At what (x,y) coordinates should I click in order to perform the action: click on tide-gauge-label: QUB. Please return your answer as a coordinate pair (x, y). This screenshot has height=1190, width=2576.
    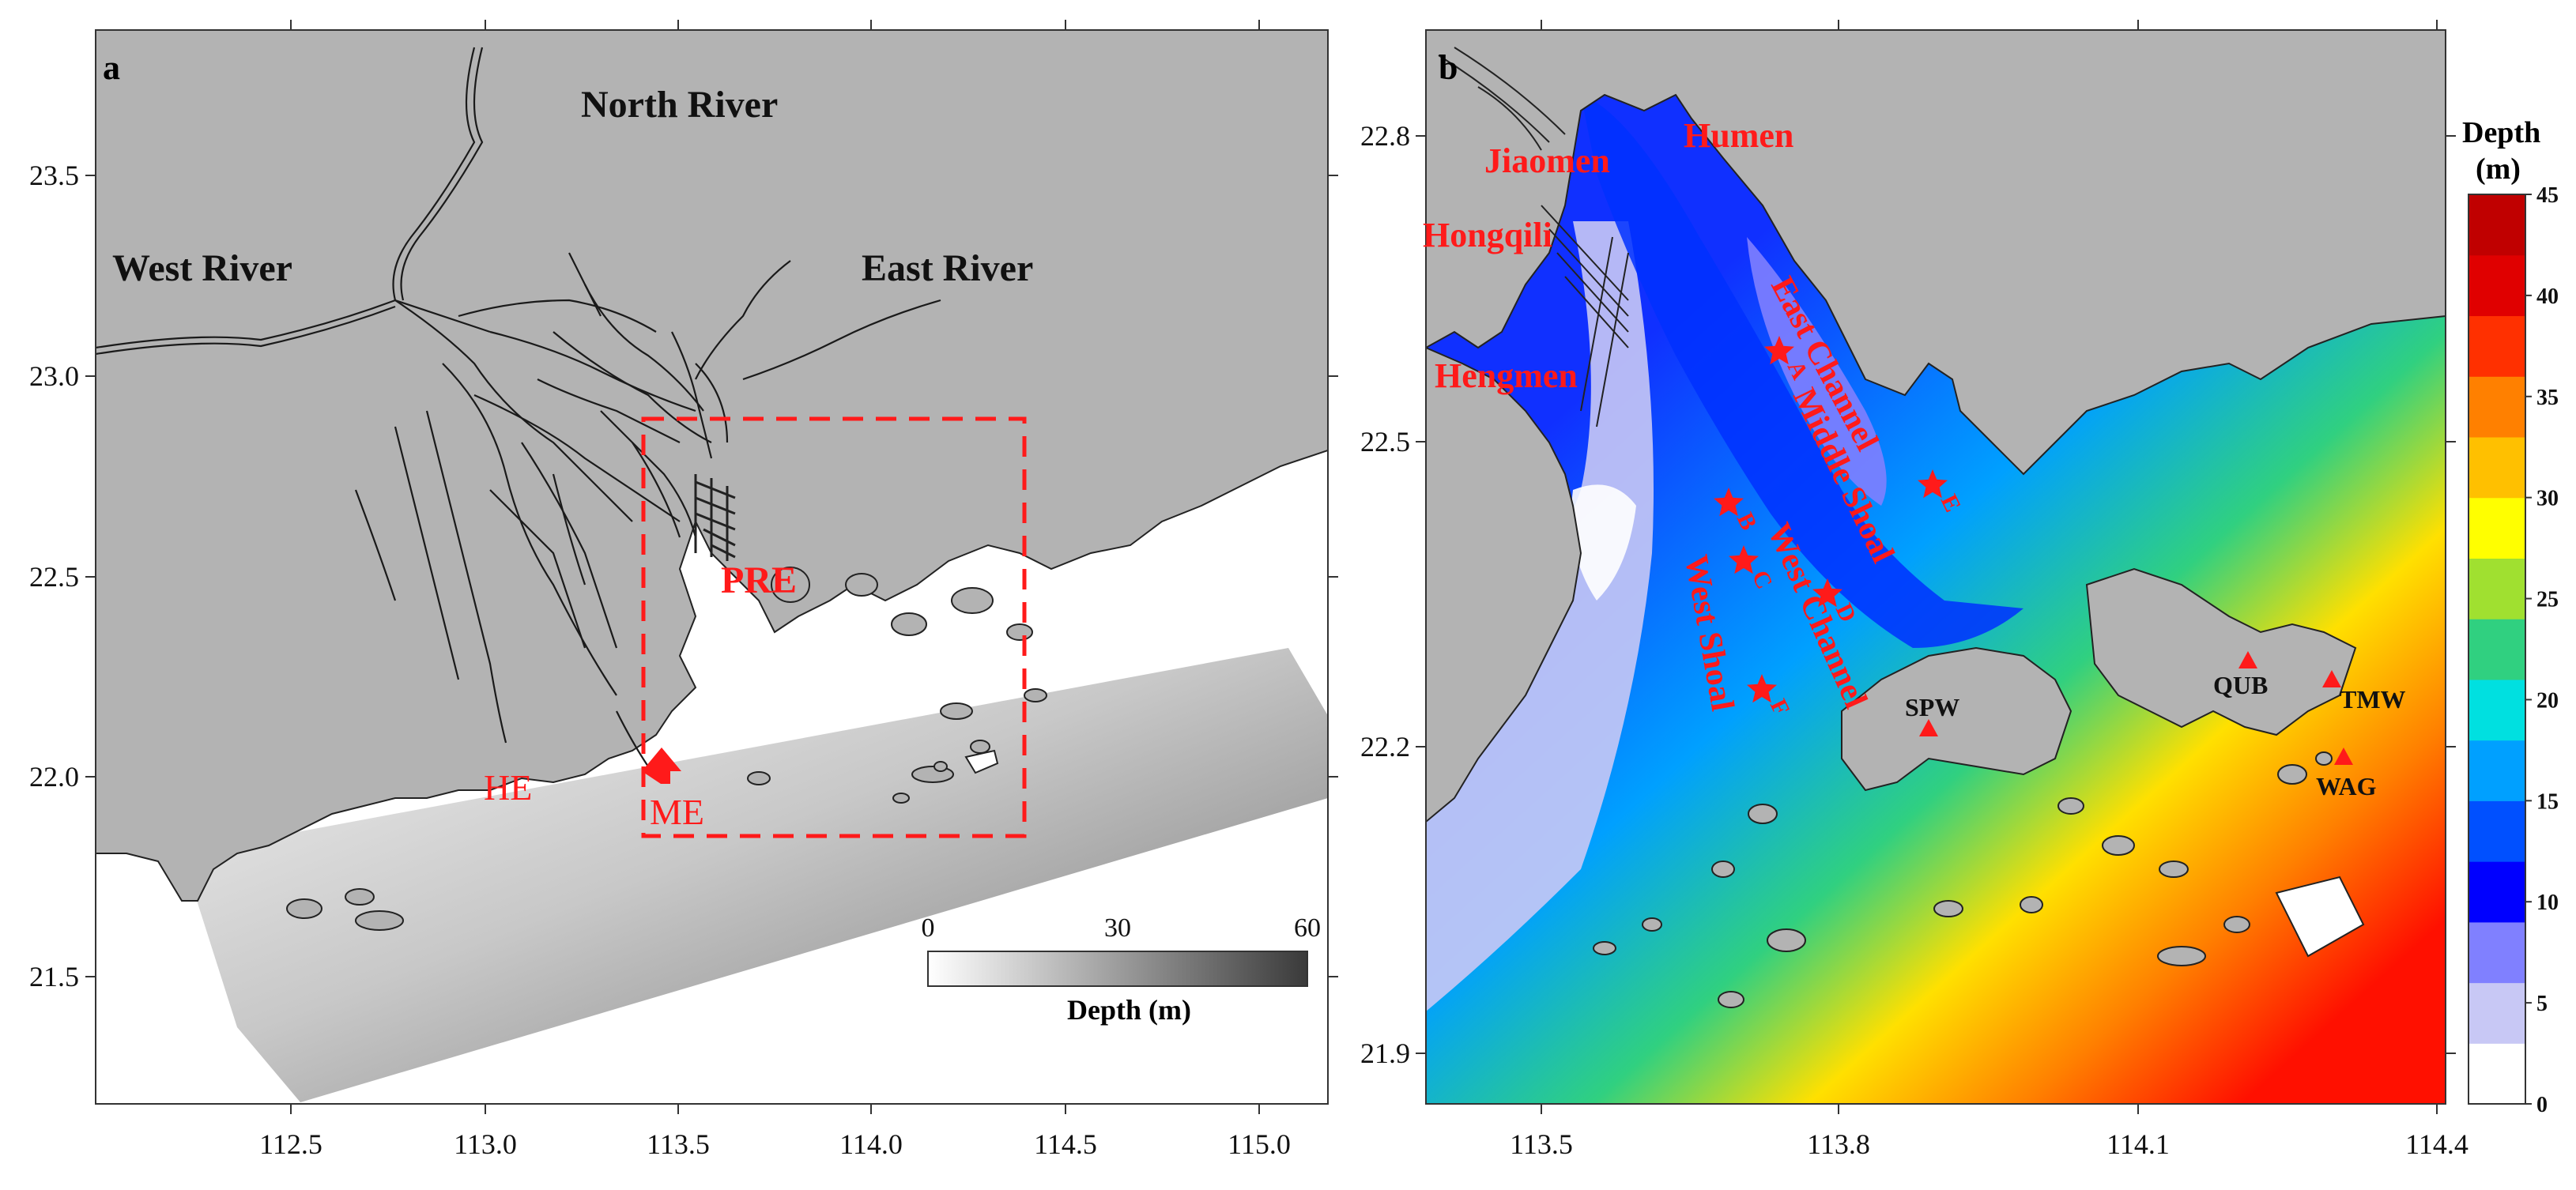
    Looking at the image, I should click on (2240, 685).